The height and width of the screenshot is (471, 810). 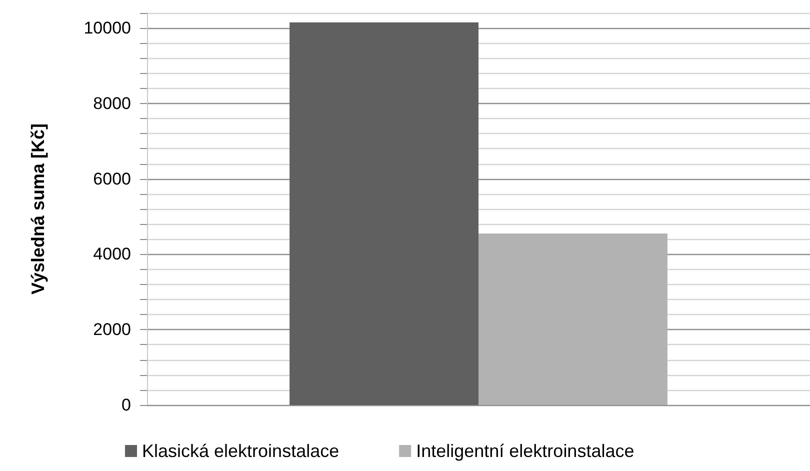 I want to click on y-tick-label: 8000, so click(x=112, y=103).